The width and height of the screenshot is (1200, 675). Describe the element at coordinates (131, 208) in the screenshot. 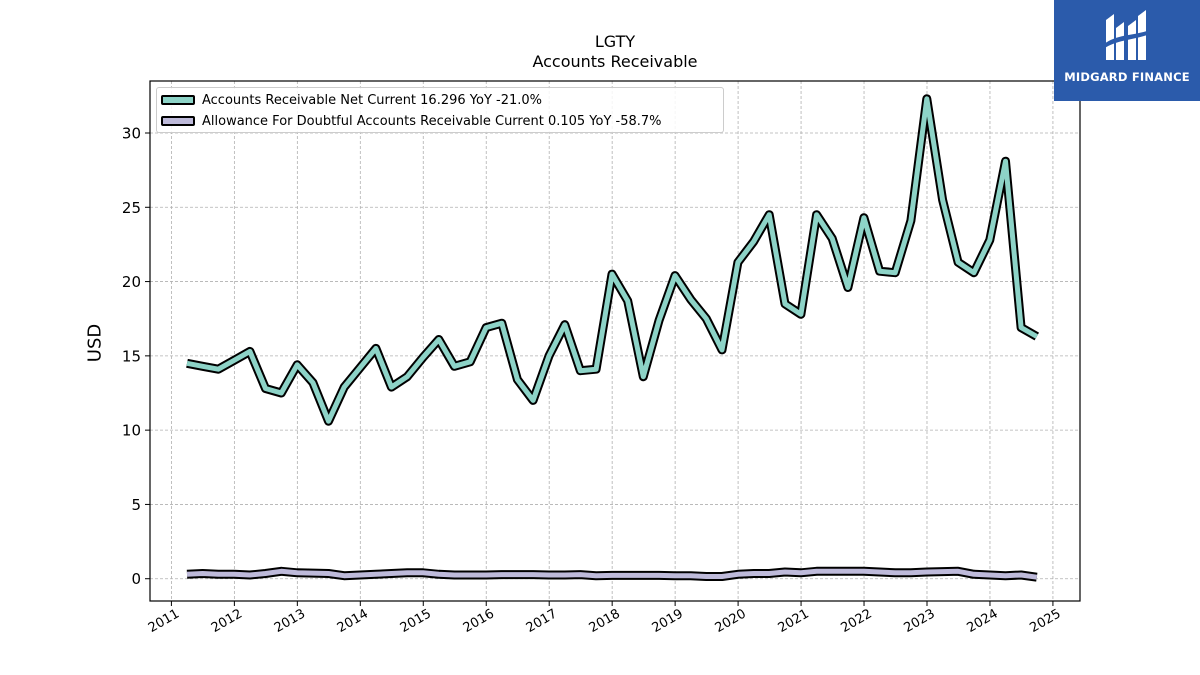

I see `y-tick-label: 25` at that location.